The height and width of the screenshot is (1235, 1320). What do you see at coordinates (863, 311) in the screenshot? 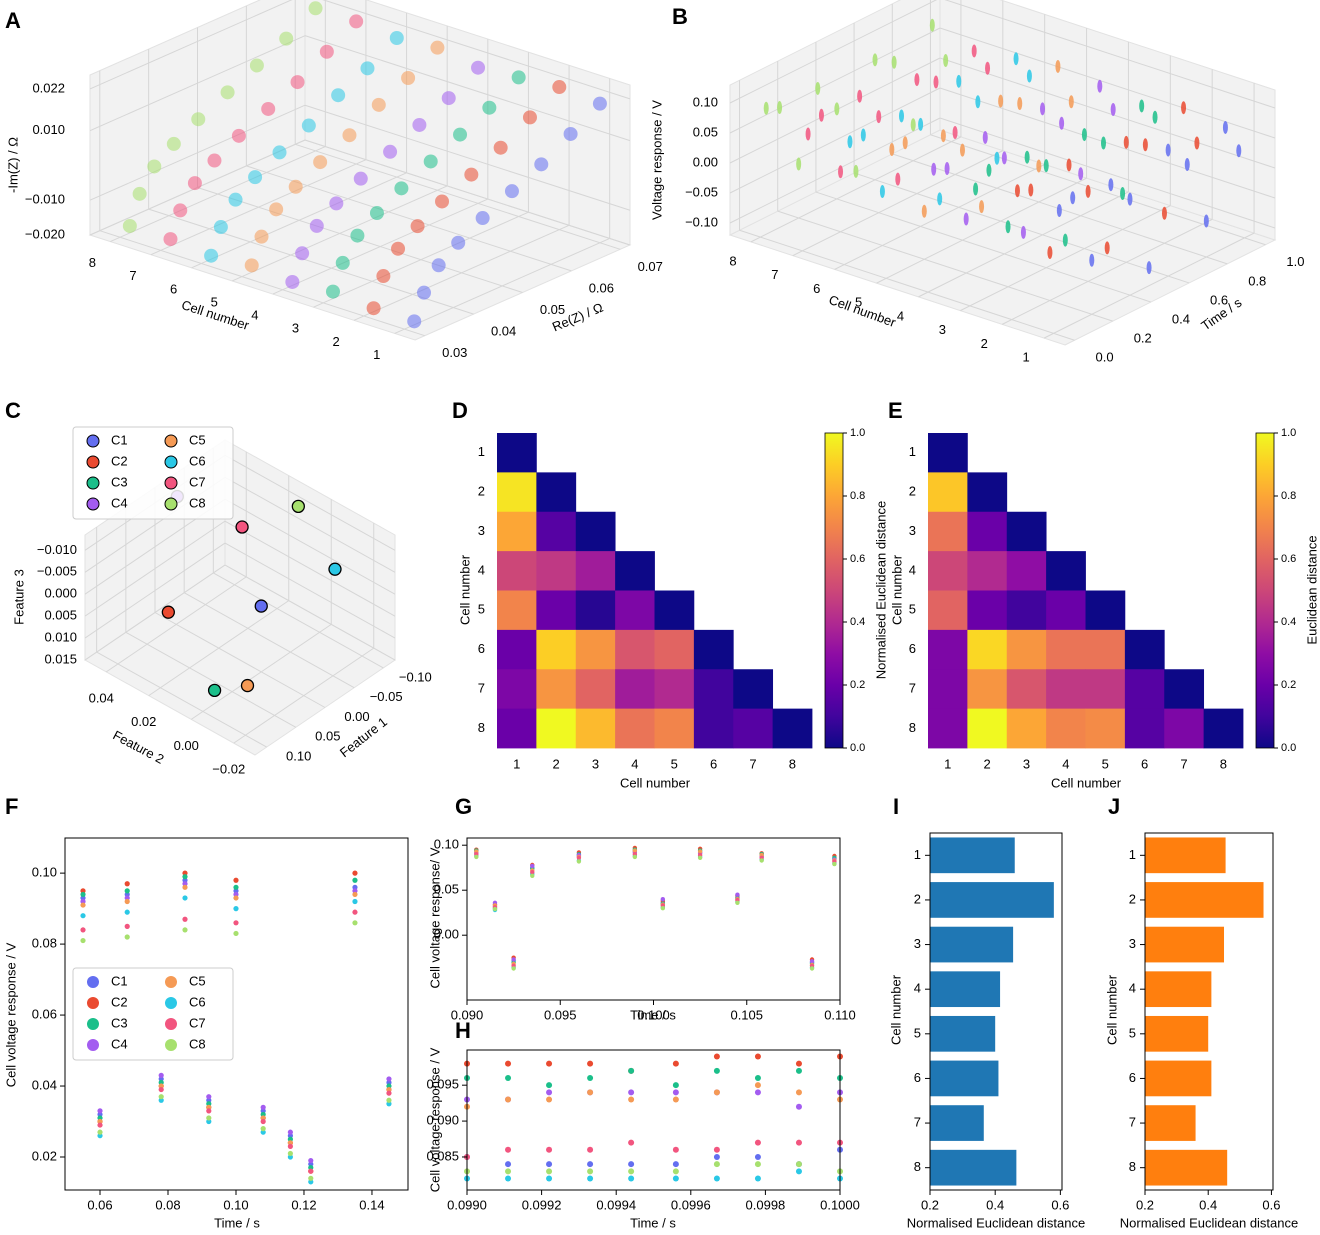
I see `y-axis-title: Cell number` at bounding box center [863, 311].